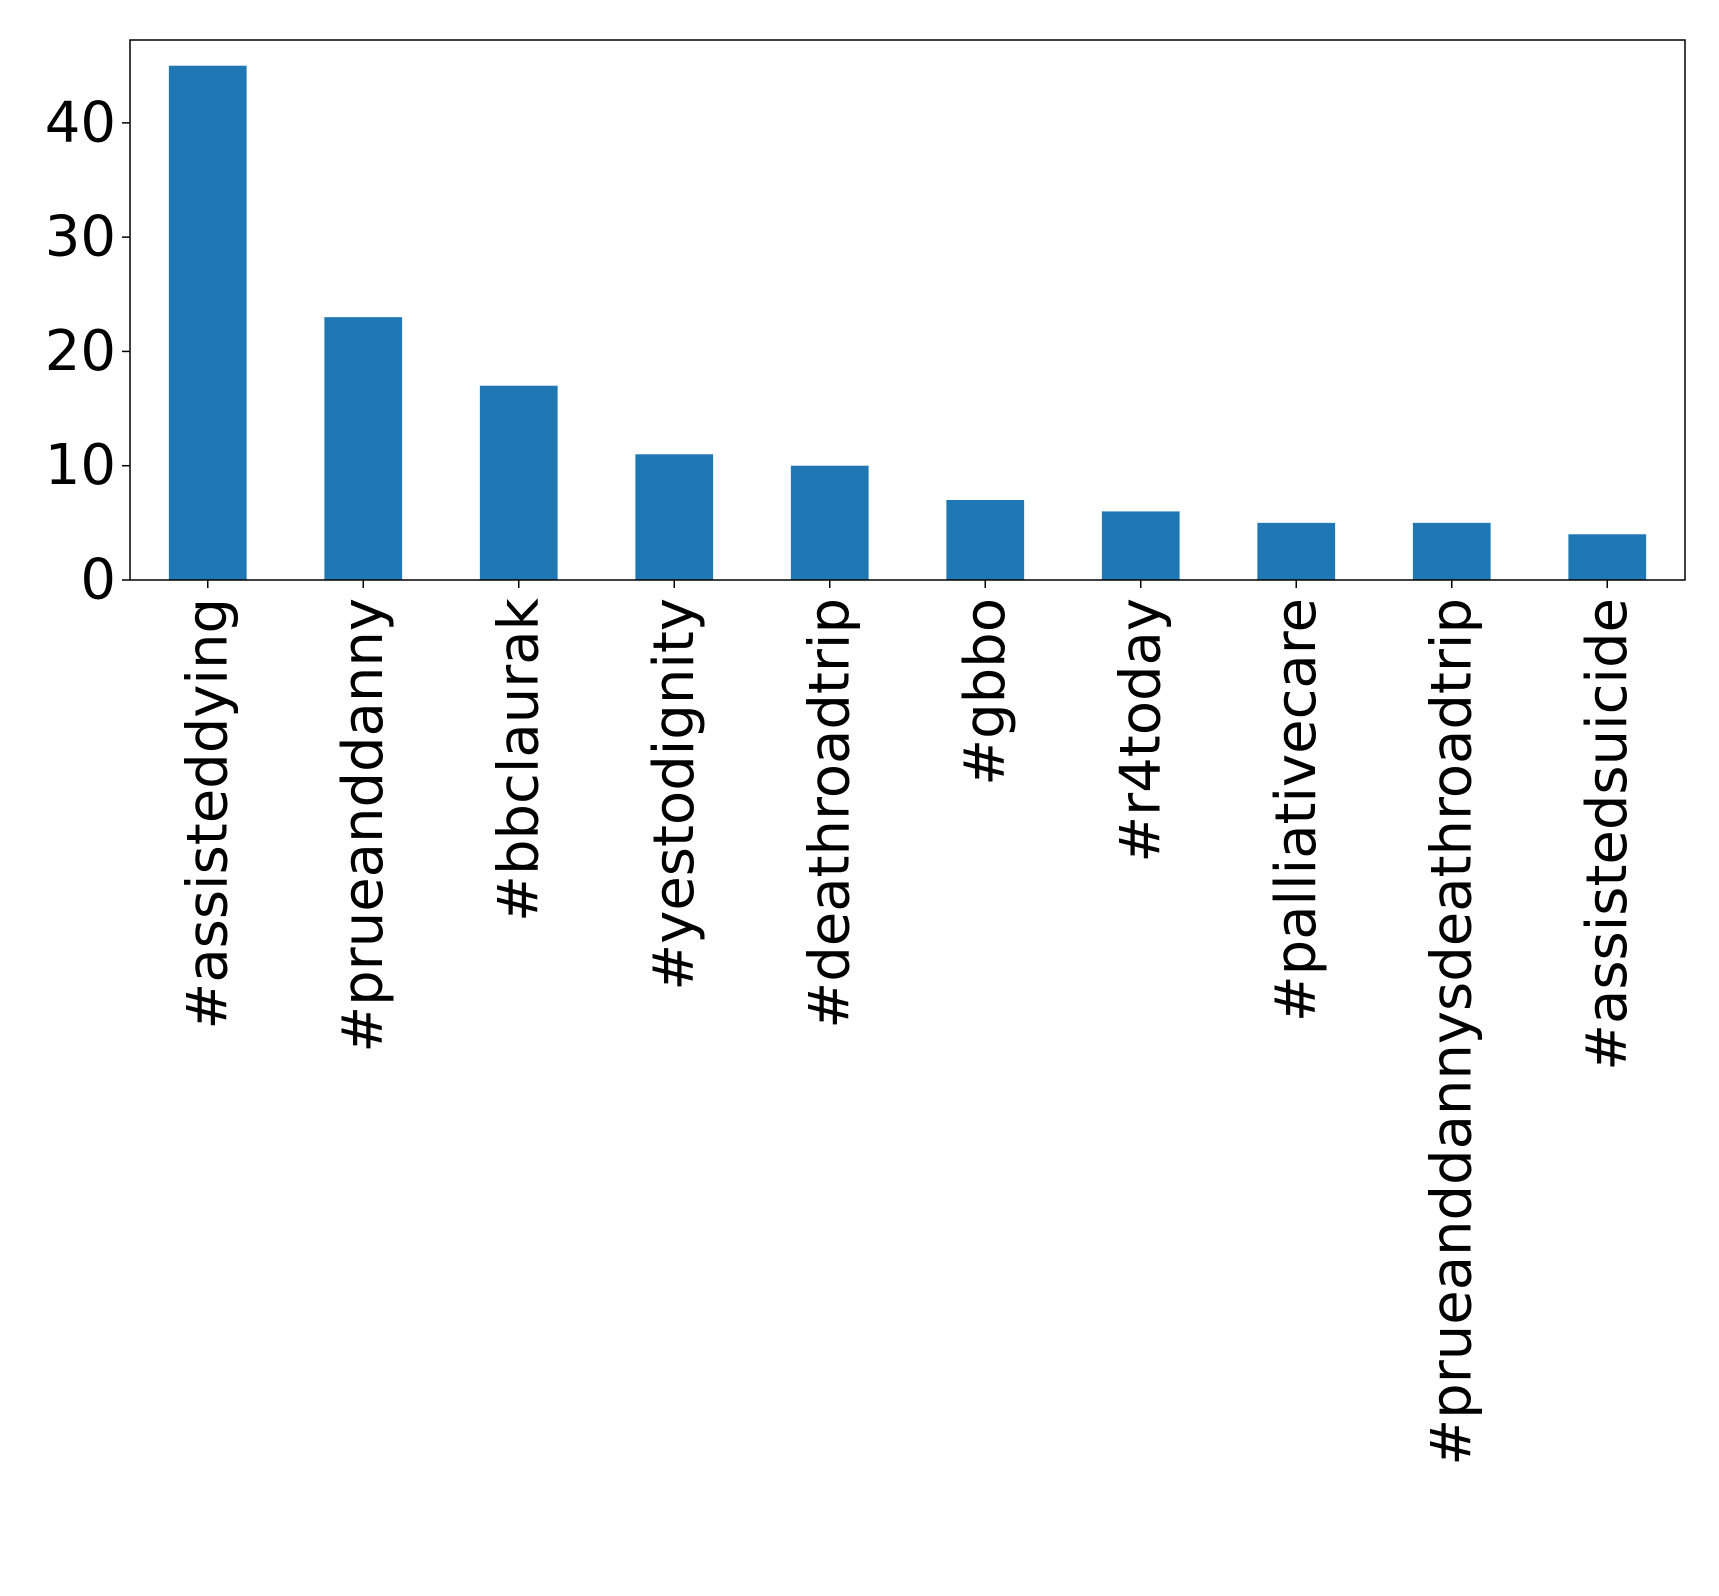 The height and width of the screenshot is (1596, 1719). Describe the element at coordinates (80, 237) in the screenshot. I see `y-tick-label: 30` at that location.